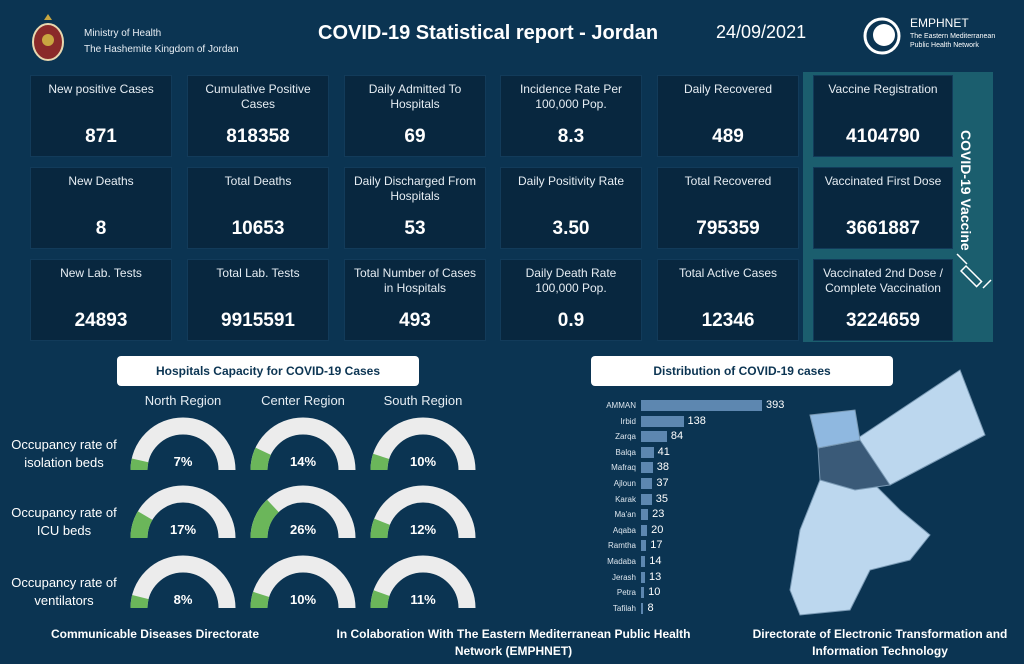 This screenshot has height=664, width=1024. Describe the element at coordinates (48, 37) in the screenshot. I see `jordan-emblem-logo` at that location.